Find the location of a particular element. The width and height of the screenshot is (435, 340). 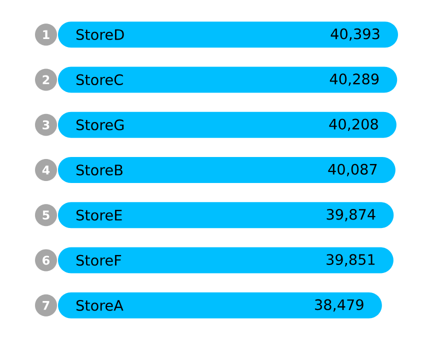

data-label: 38,479 is located at coordinates (339, 305).